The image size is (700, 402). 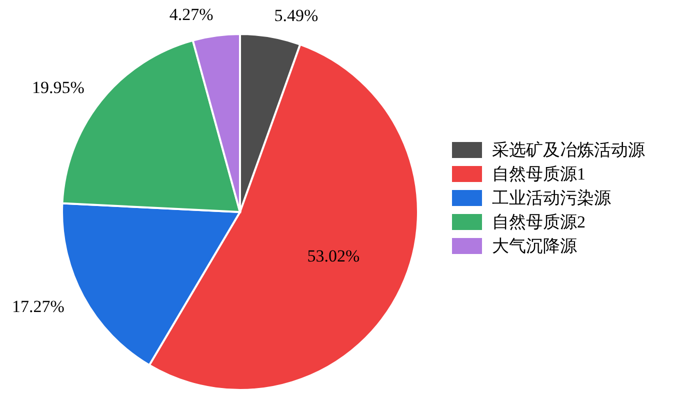 What do you see at coordinates (568, 150) in the screenshot?
I see `legend-label: 采选矿及冶炼活动源` at bounding box center [568, 150].